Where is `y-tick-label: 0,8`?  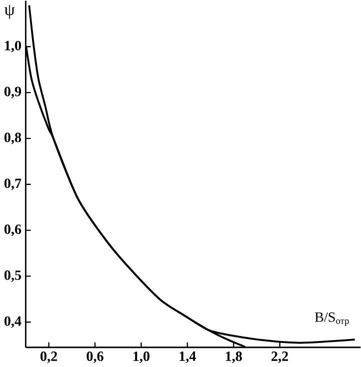 y-tick-label: 0,8 is located at coordinates (12, 138).